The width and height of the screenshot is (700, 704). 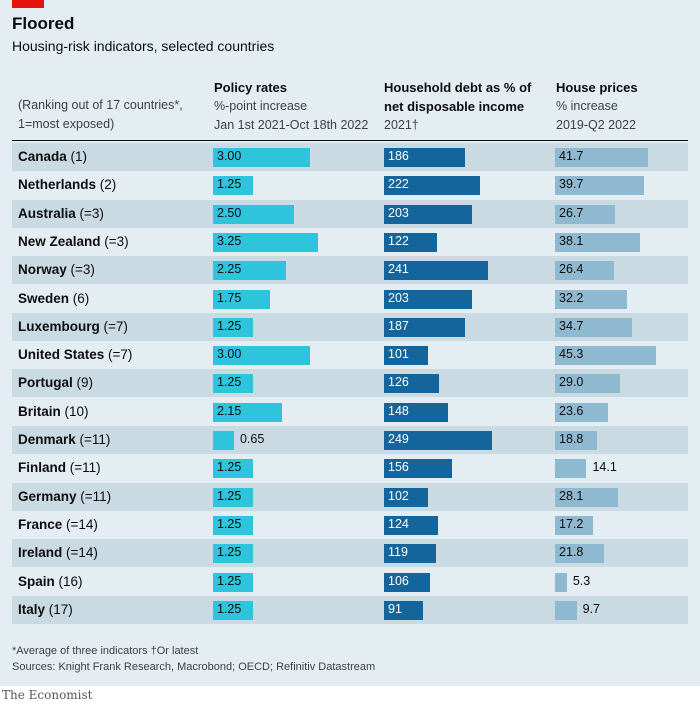 What do you see at coordinates (571, 297) in the screenshot?
I see `house-value-label: 32.2` at bounding box center [571, 297].